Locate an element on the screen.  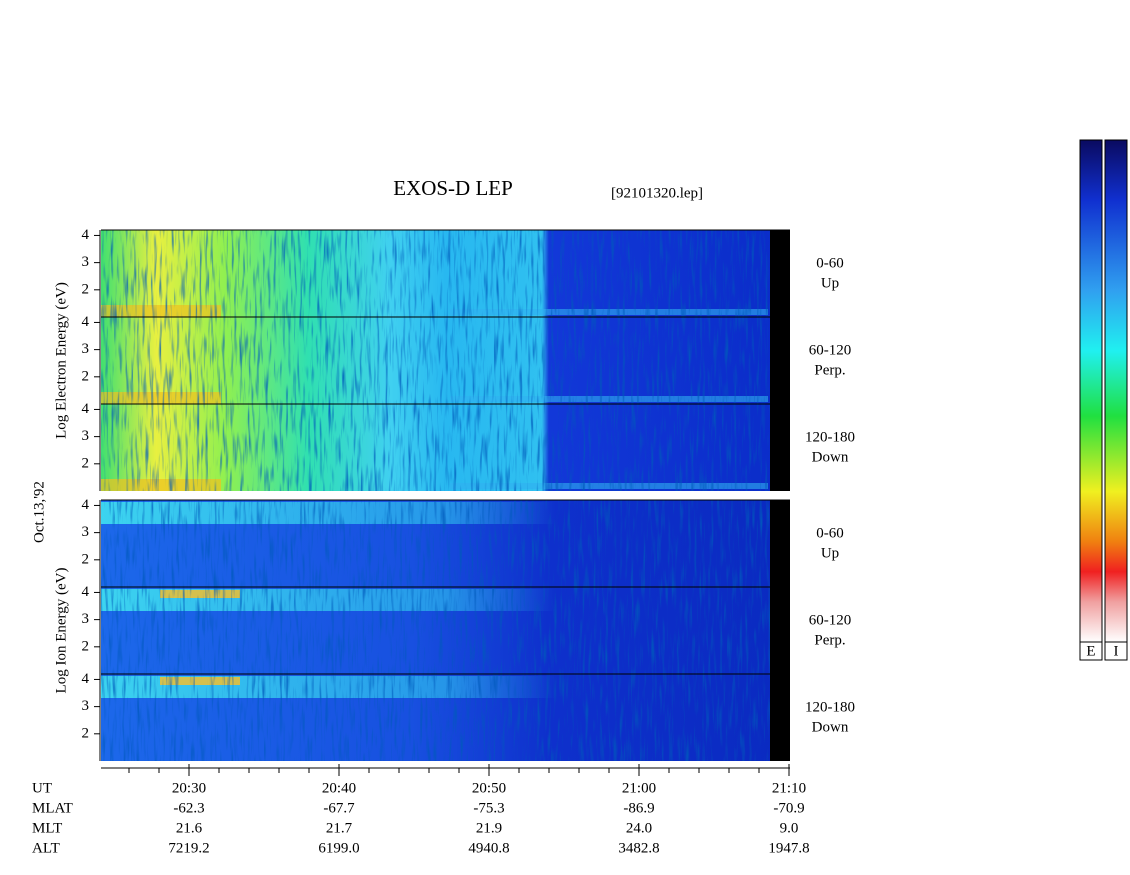
row-value: 1947.8 is located at coordinates (788, 848).